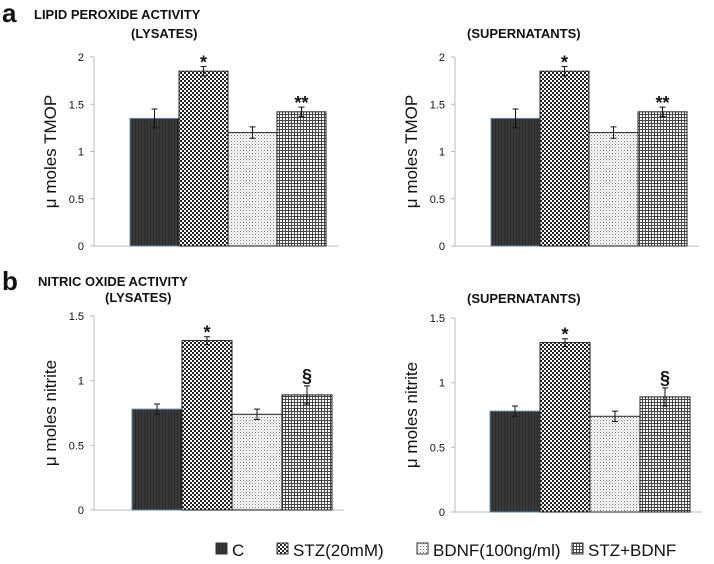 The image size is (714, 564). I want to click on panel-label-b: b, so click(10, 281).